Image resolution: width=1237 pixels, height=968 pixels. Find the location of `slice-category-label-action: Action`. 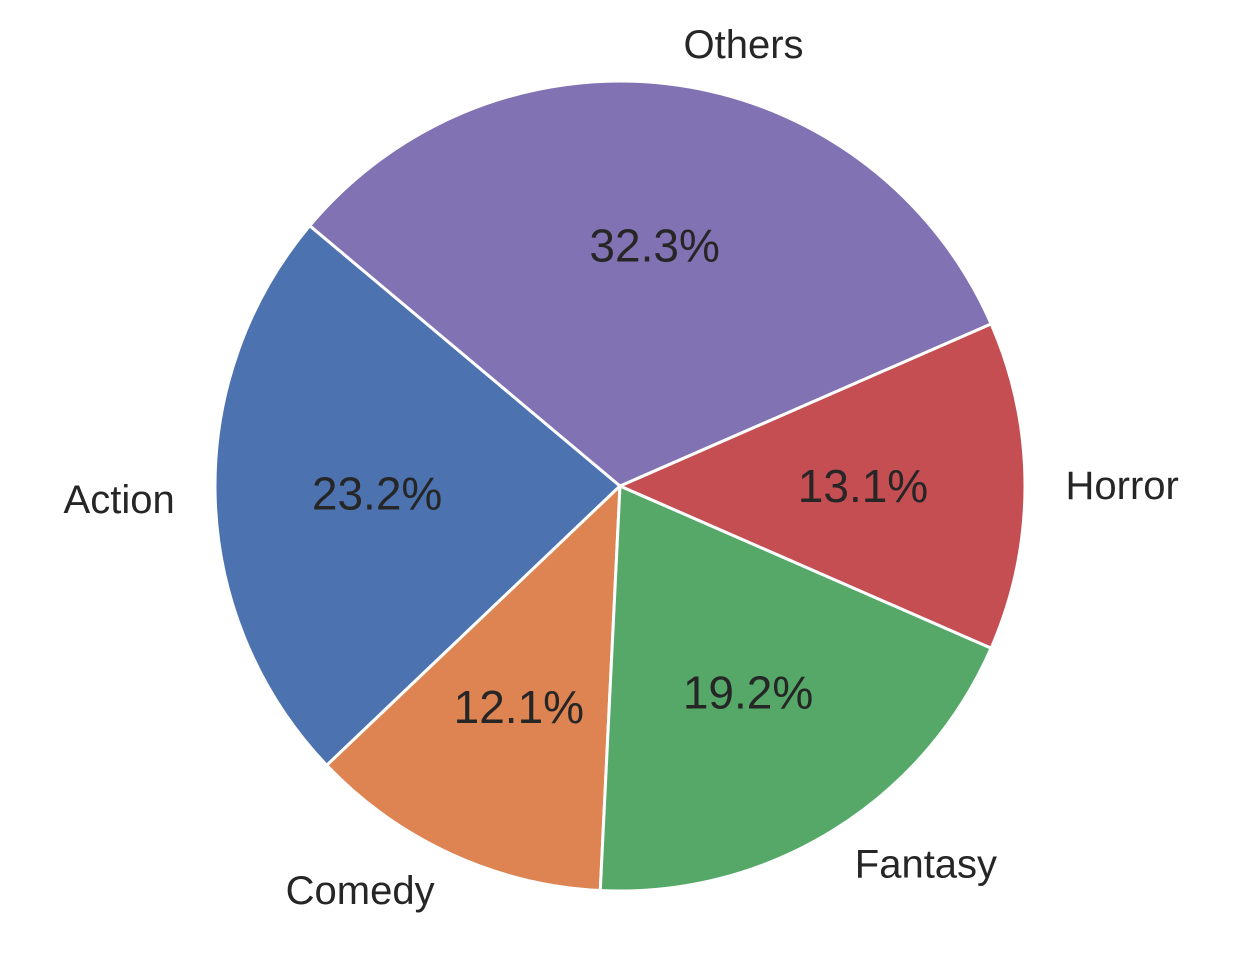

slice-category-label-action: Action is located at coordinates (119, 500).